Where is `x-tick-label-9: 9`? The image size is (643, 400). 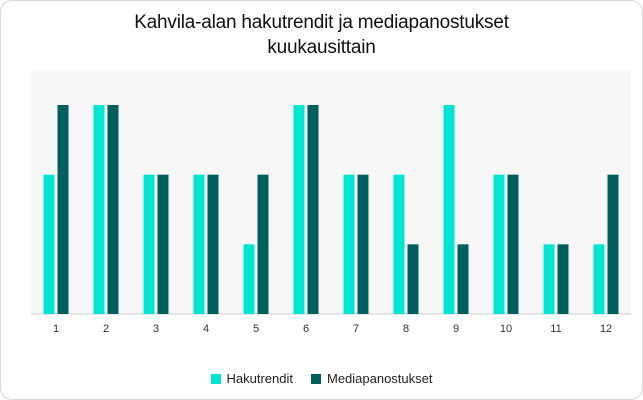
x-tick-label-9: 9 is located at coordinates (456, 329).